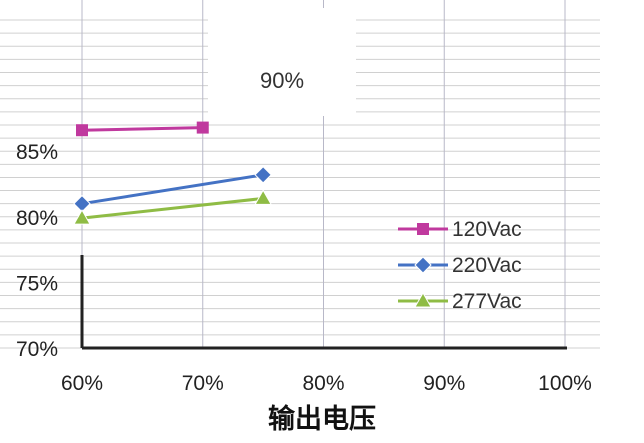 This screenshot has width=644, height=443. I want to click on overlay-label-box: 90%, so click(282, 62).